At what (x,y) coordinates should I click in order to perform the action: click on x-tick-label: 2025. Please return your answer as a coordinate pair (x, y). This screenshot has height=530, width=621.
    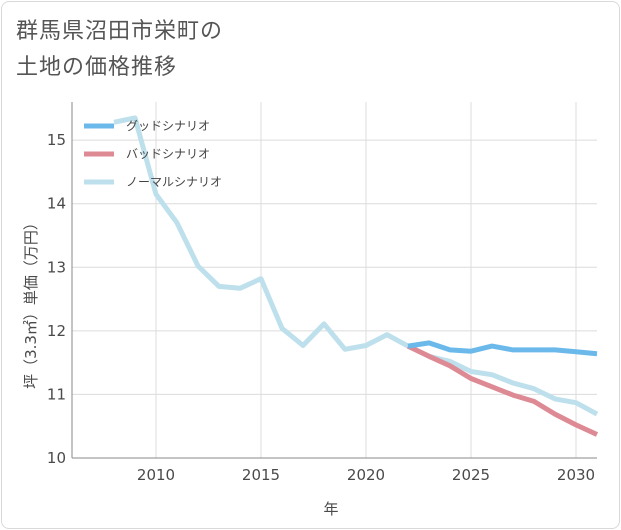
    Looking at the image, I should click on (471, 475).